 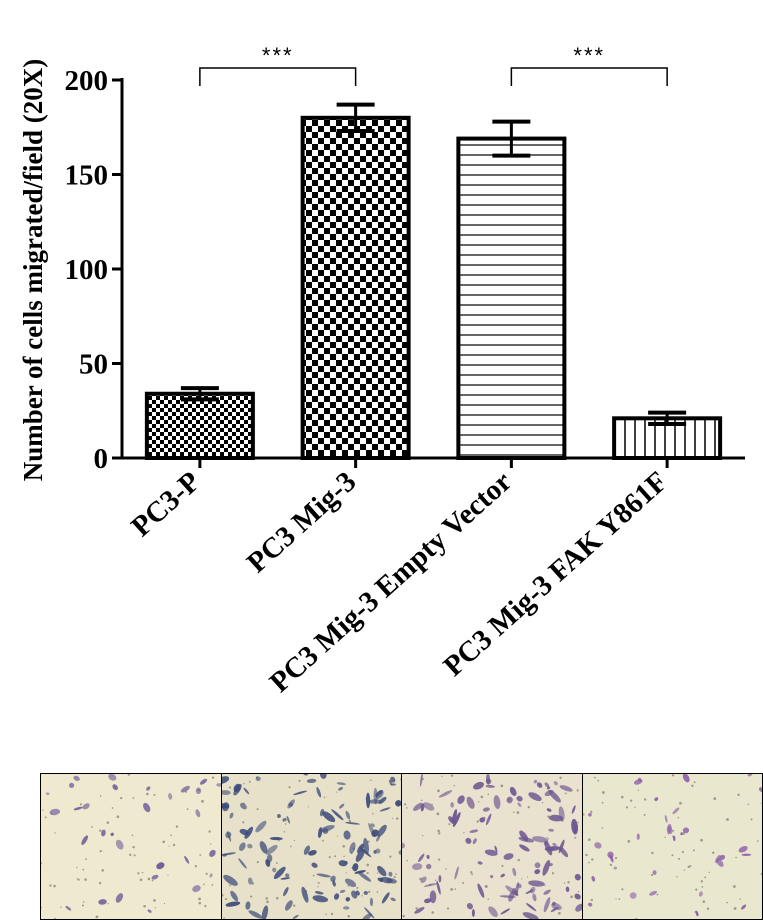 What do you see at coordinates (301, 522) in the screenshot?
I see `x-tick-label: PC3 Mig-3` at bounding box center [301, 522].